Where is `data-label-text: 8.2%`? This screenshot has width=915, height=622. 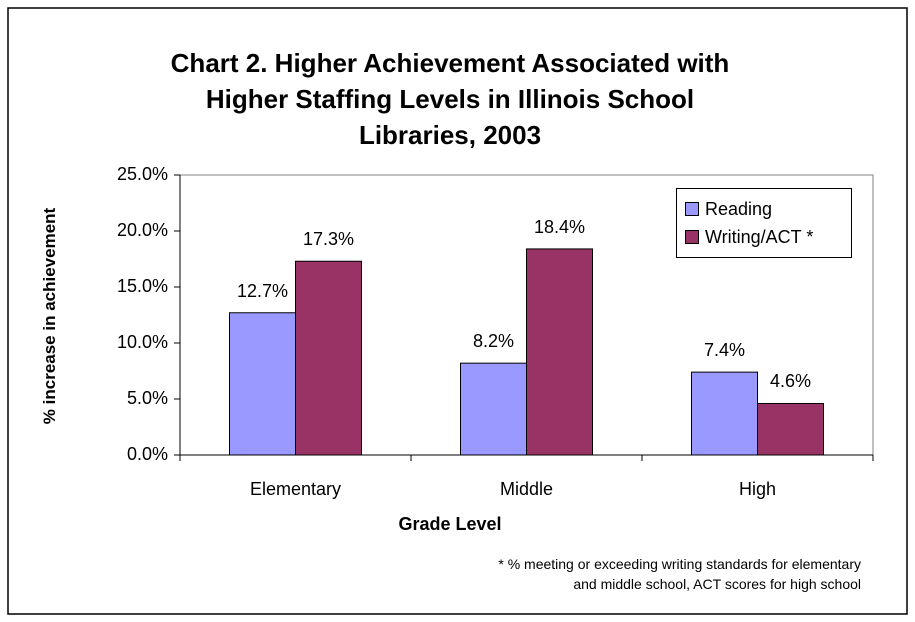
data-label-text: 8.2% is located at coordinates (493, 341).